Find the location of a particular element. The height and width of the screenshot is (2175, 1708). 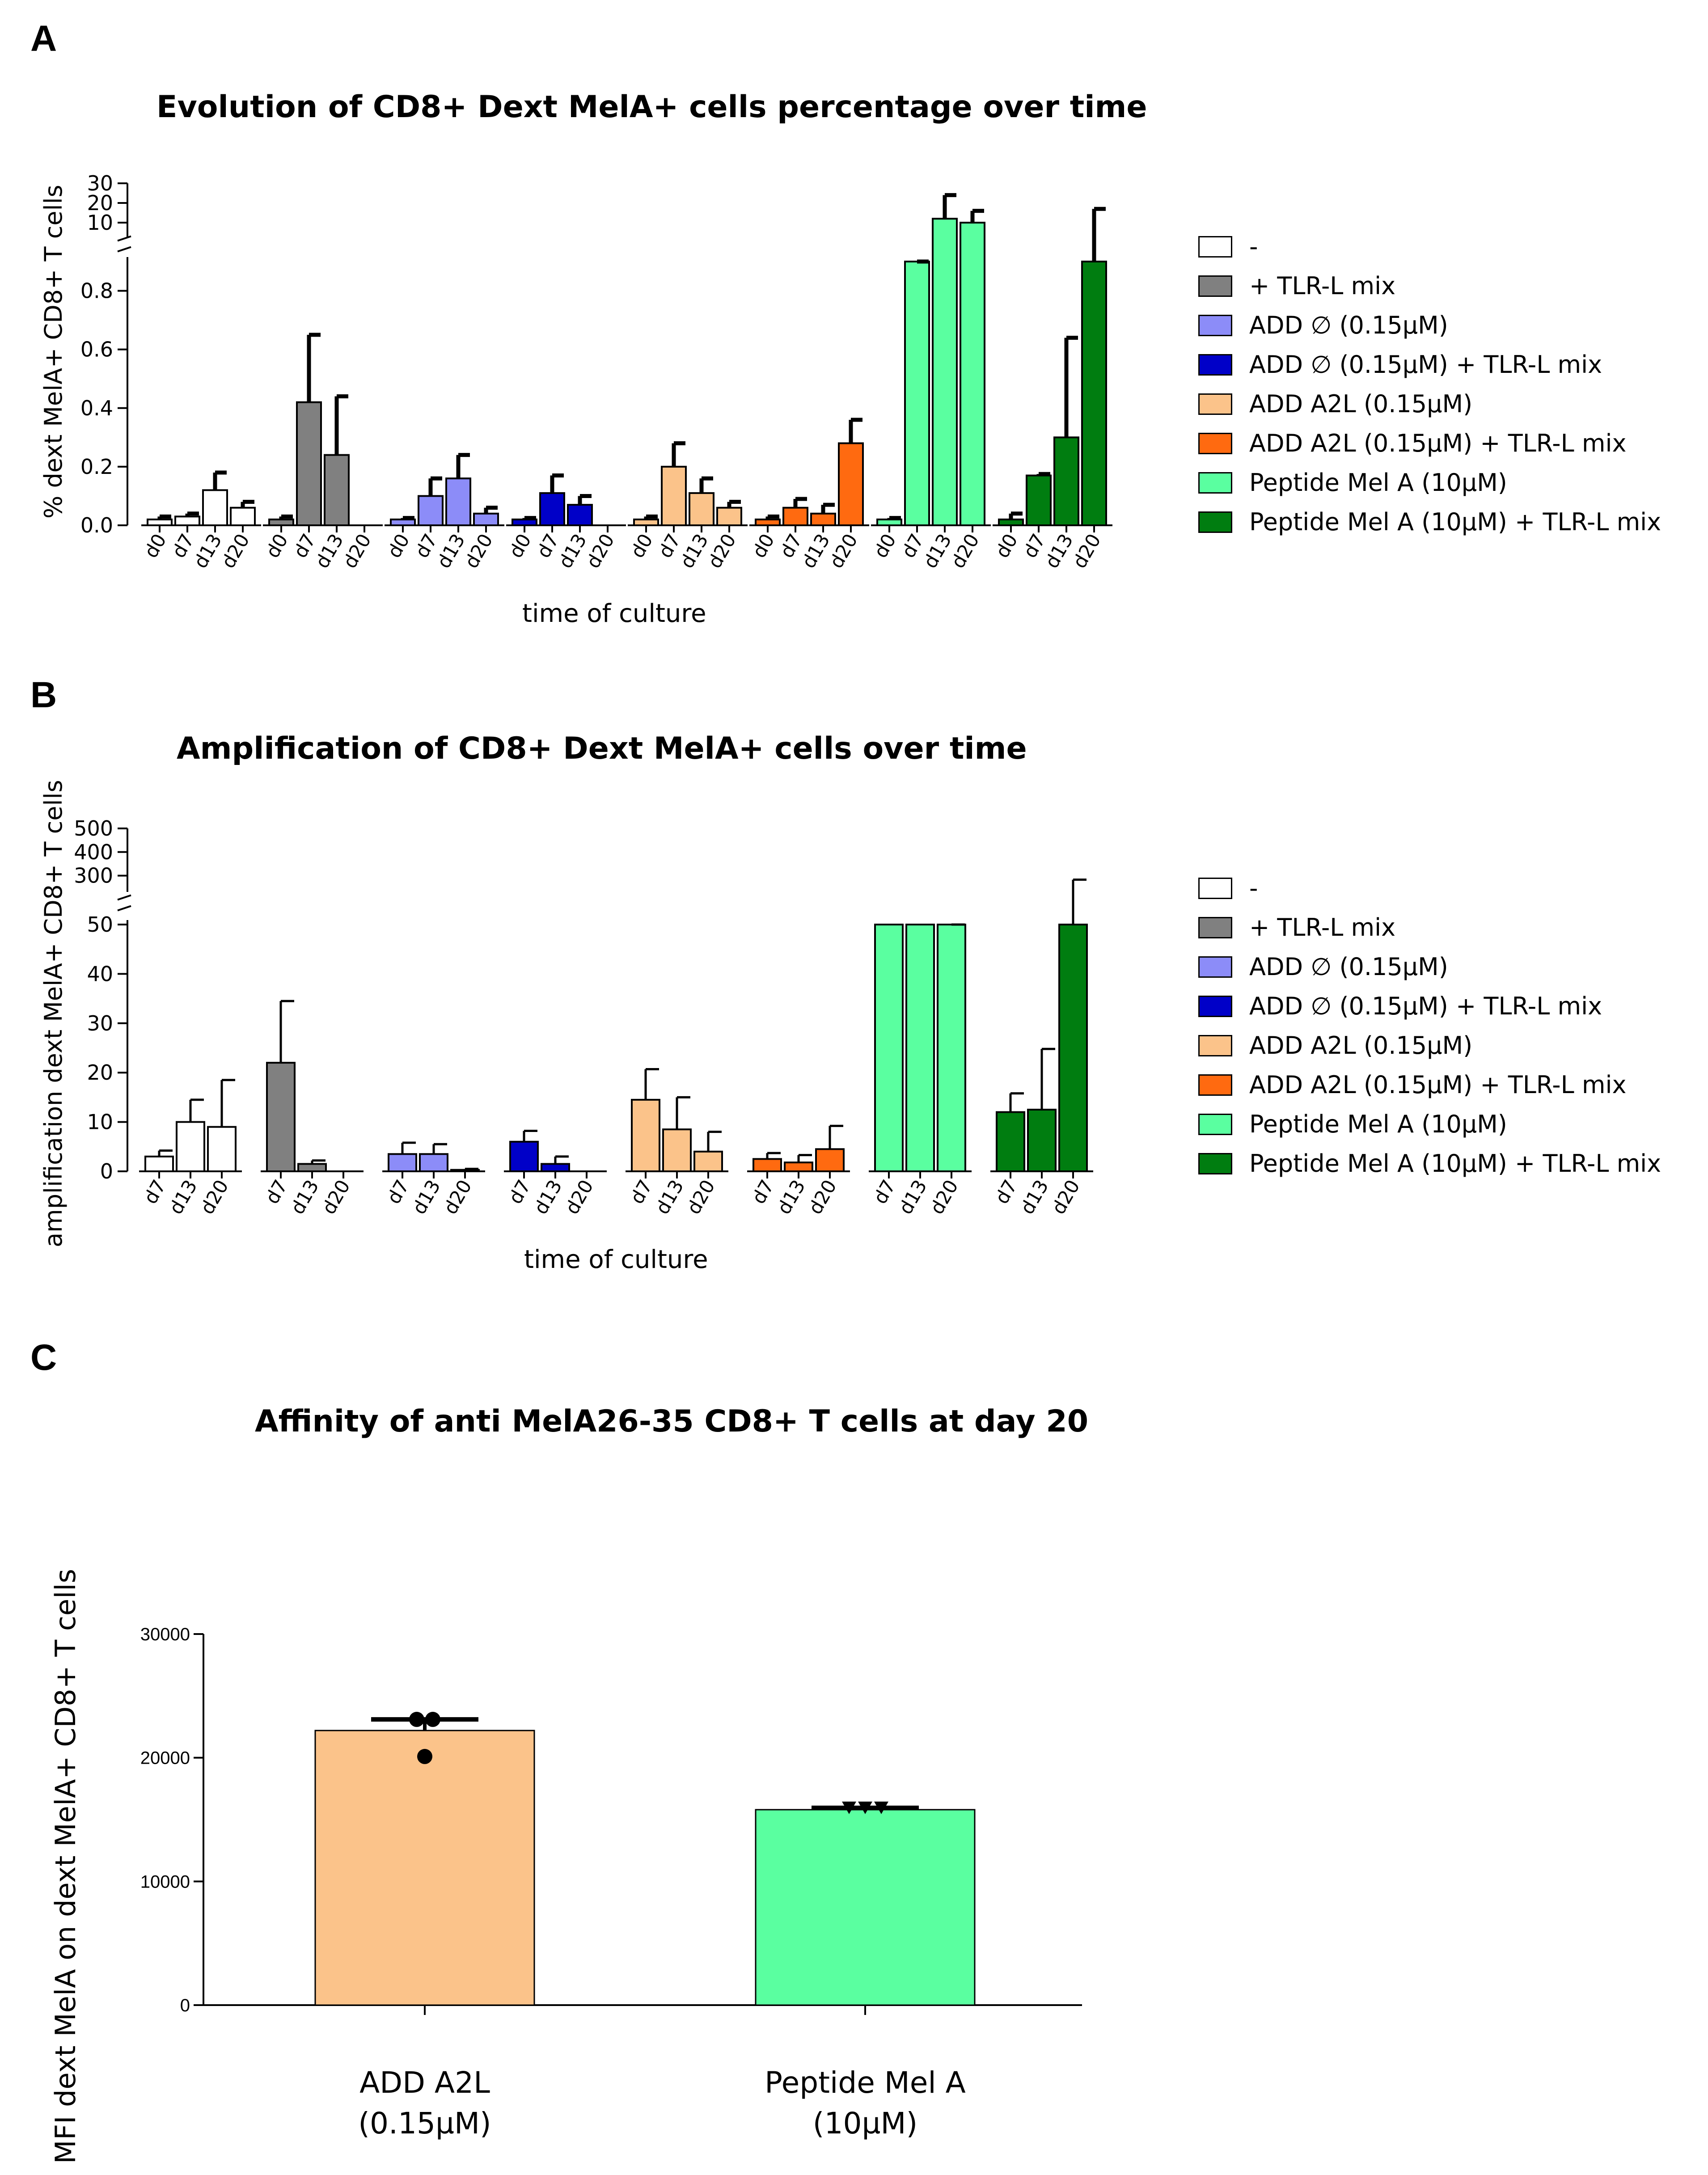

chart-b-y-tick-label: 50 is located at coordinates (100, 924).